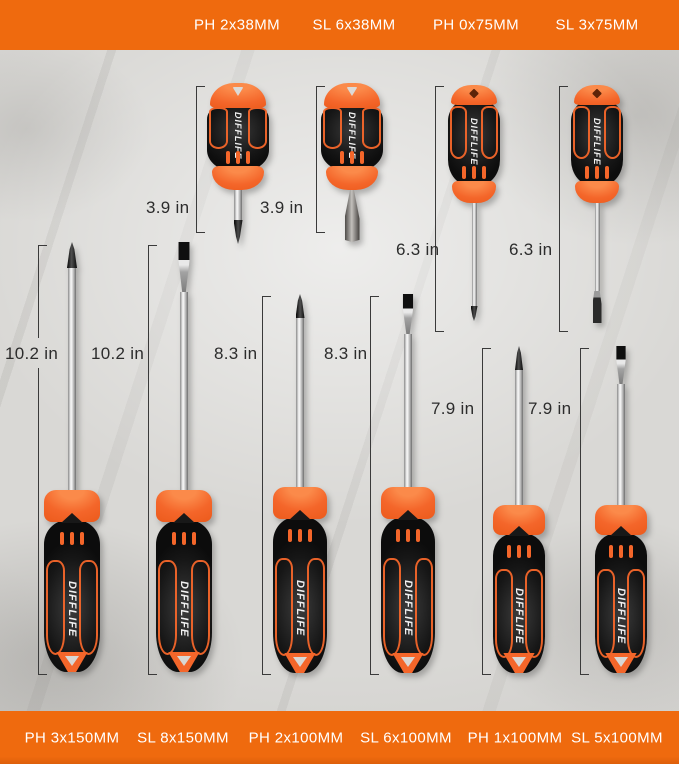 This screenshot has height=764, width=679. Describe the element at coordinates (72, 737) in the screenshot. I see `size-label-ph3x150: PH 3x150MM` at that location.